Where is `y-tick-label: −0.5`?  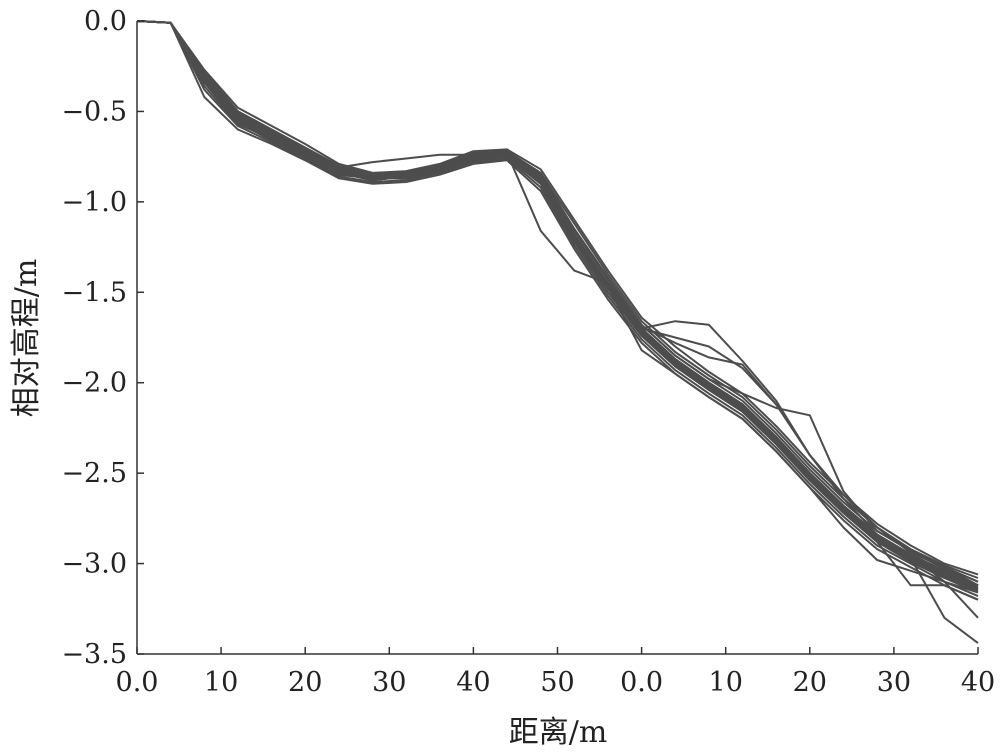
y-tick-label: −0.5 is located at coordinates (94, 111).